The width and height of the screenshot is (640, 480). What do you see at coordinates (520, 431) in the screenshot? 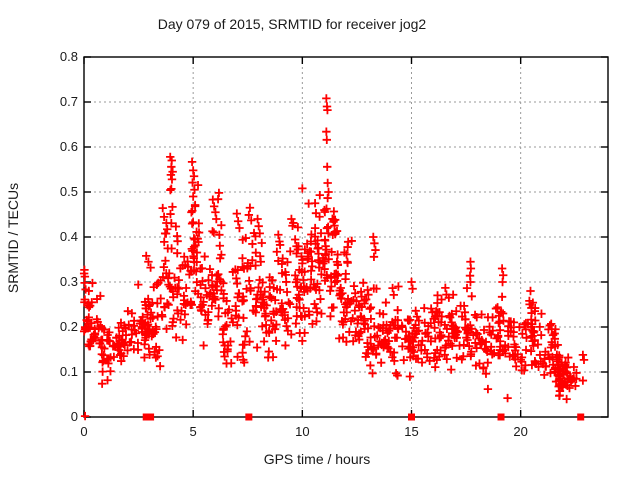
I see `x-tick-label: 20` at bounding box center [520, 431].